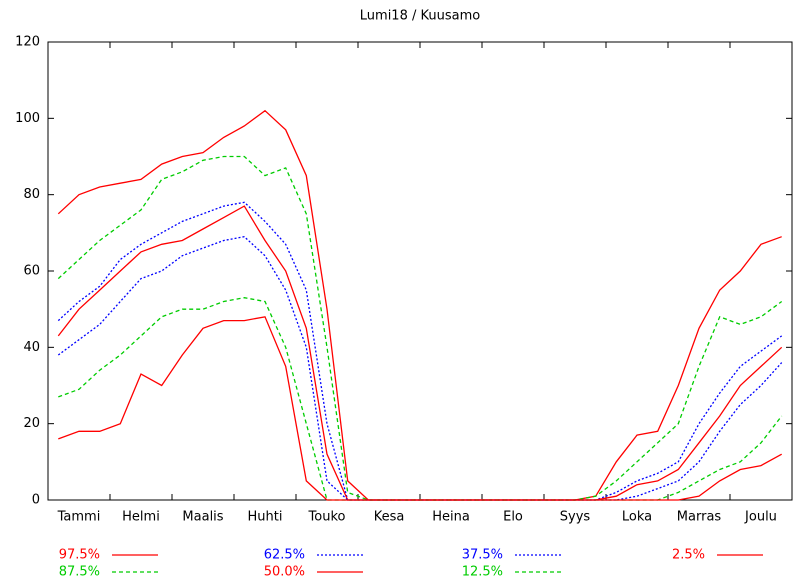 The width and height of the screenshot is (793, 579). Describe the element at coordinates (31, 271) in the screenshot. I see `y-tick-label: 60` at that location.